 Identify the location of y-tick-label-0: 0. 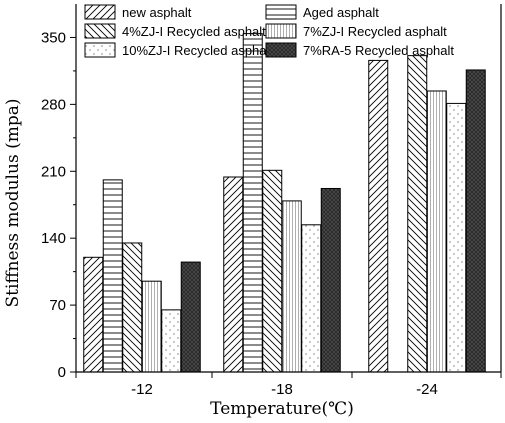
(62, 372).